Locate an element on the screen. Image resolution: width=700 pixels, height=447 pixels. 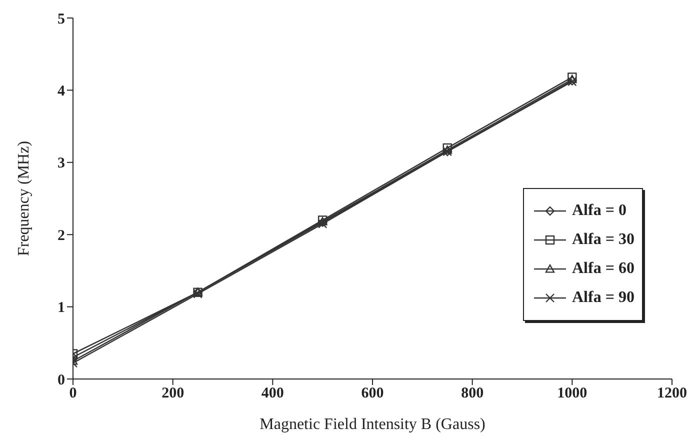
x-tick-label: 400 is located at coordinates (272, 394).